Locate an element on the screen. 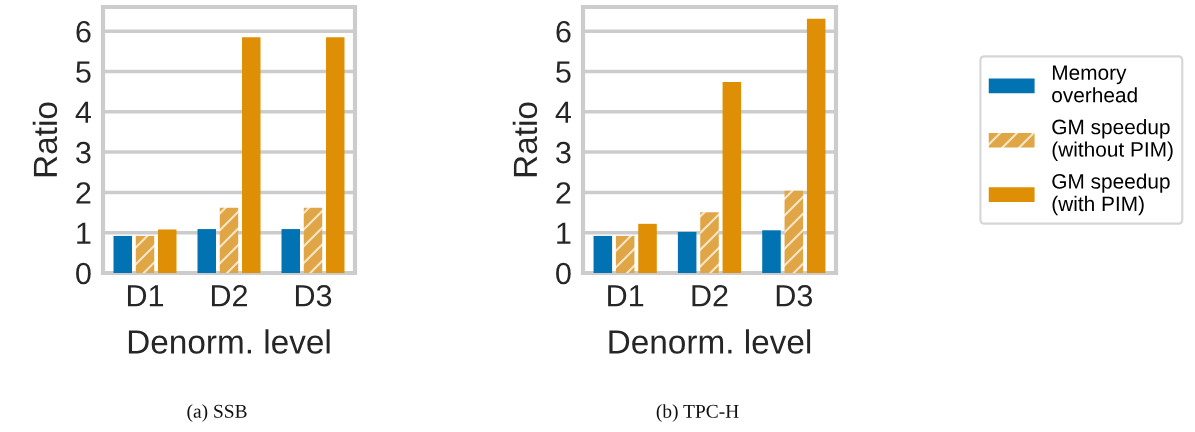  legend-label: GM speedup (with PIM) is located at coordinates (1111, 194).